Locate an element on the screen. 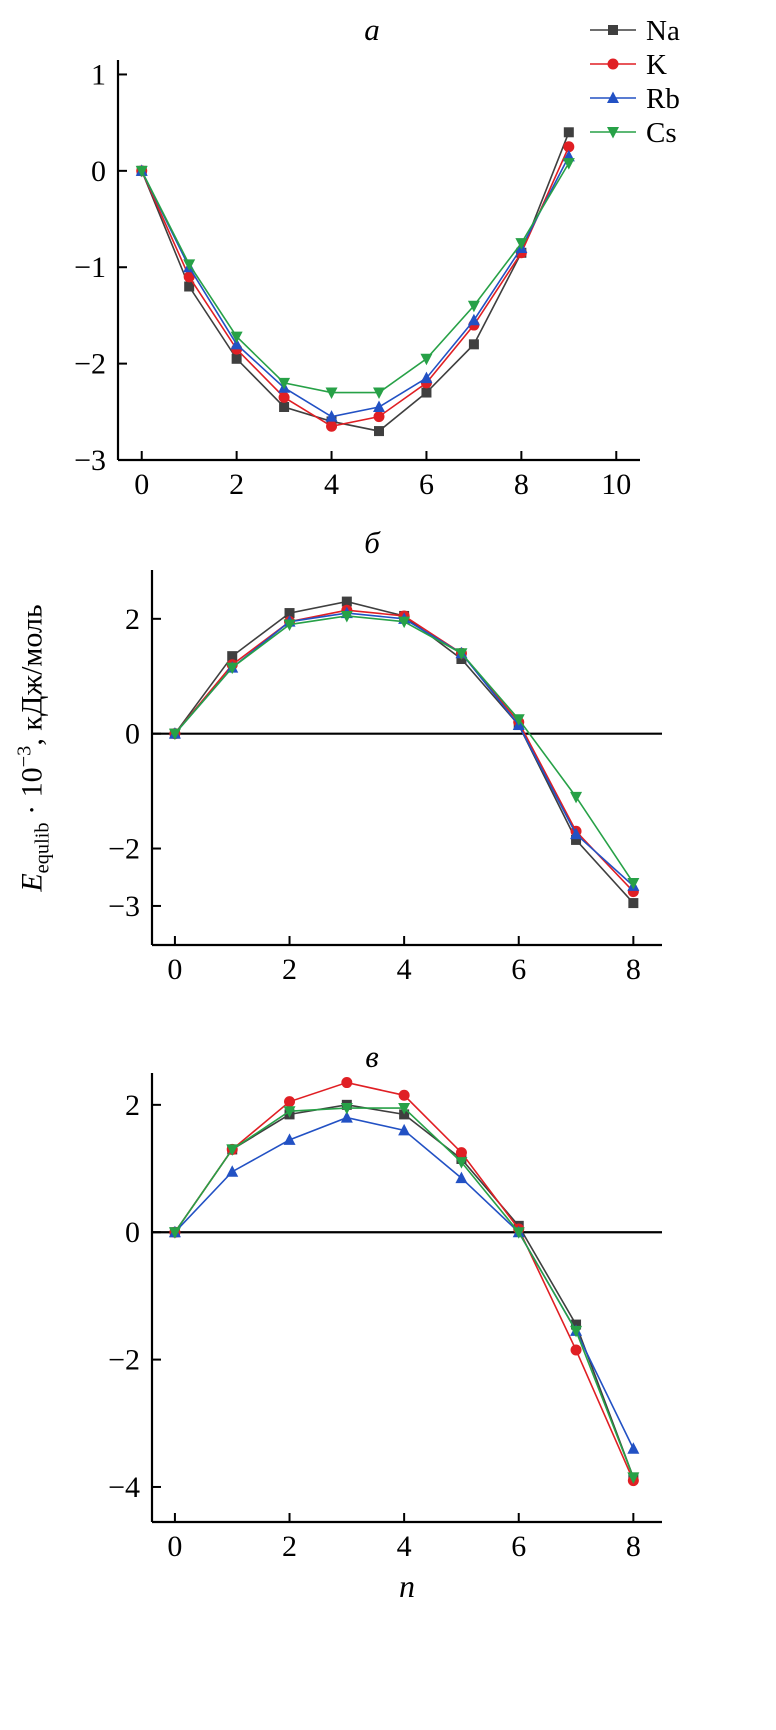 Image resolution: width=776 pixels, height=1730 pixels. legend-label-Cs: Cs is located at coordinates (661, 133).